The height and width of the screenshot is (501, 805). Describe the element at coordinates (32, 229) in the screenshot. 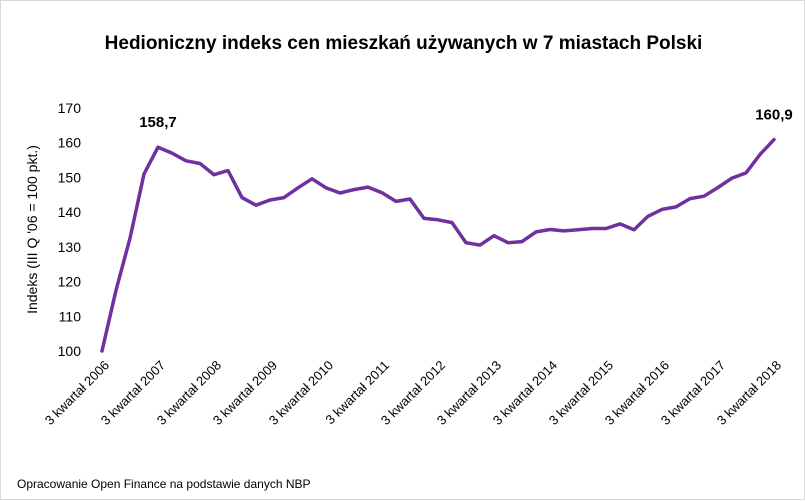

I see `y-axis-label: Indeks (III Q '06 = 100 pkt.)` at that location.